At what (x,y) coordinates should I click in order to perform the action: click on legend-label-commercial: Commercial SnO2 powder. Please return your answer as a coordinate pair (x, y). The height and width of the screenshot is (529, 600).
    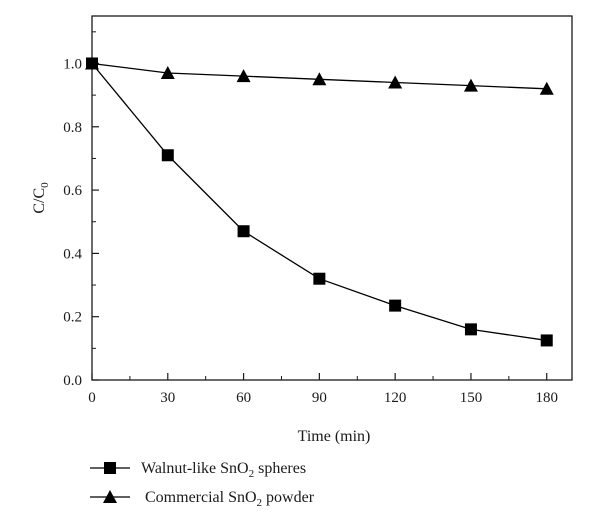
    Looking at the image, I should click on (230, 499).